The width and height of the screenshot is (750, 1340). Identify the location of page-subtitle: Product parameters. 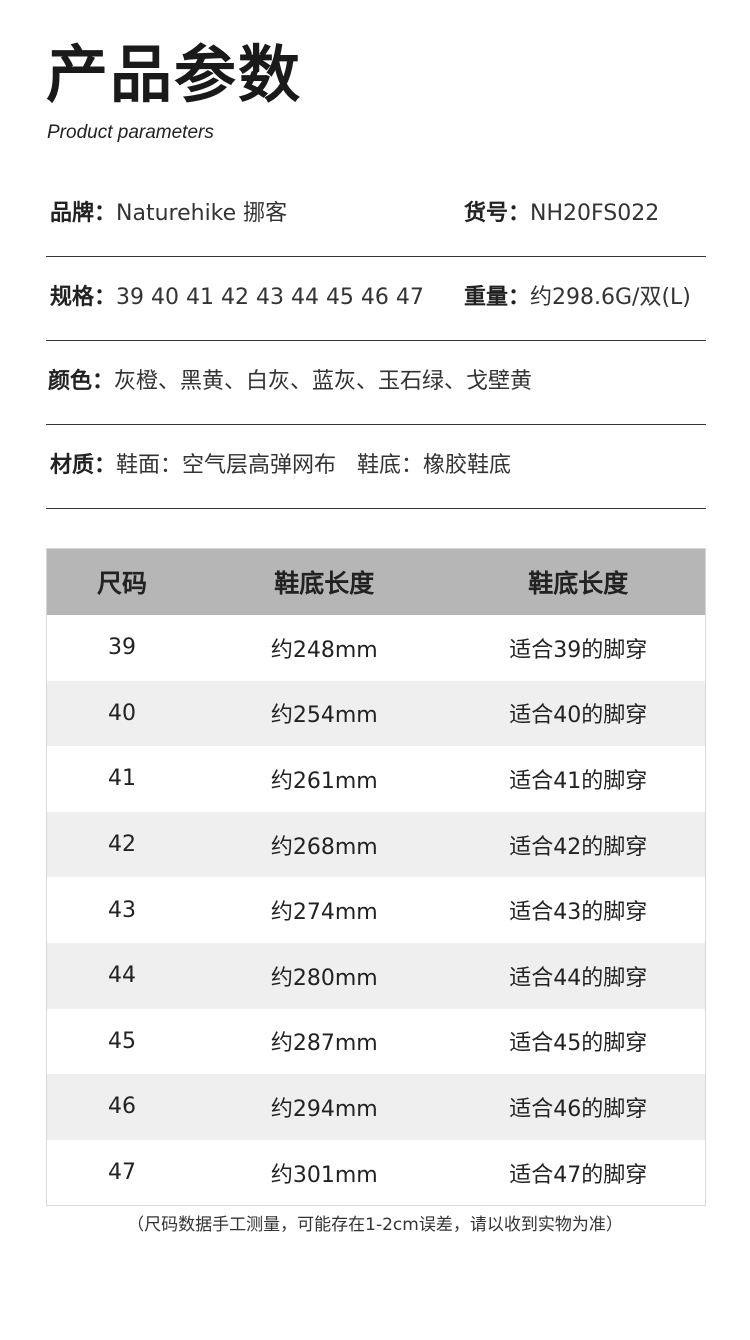
(130, 132).